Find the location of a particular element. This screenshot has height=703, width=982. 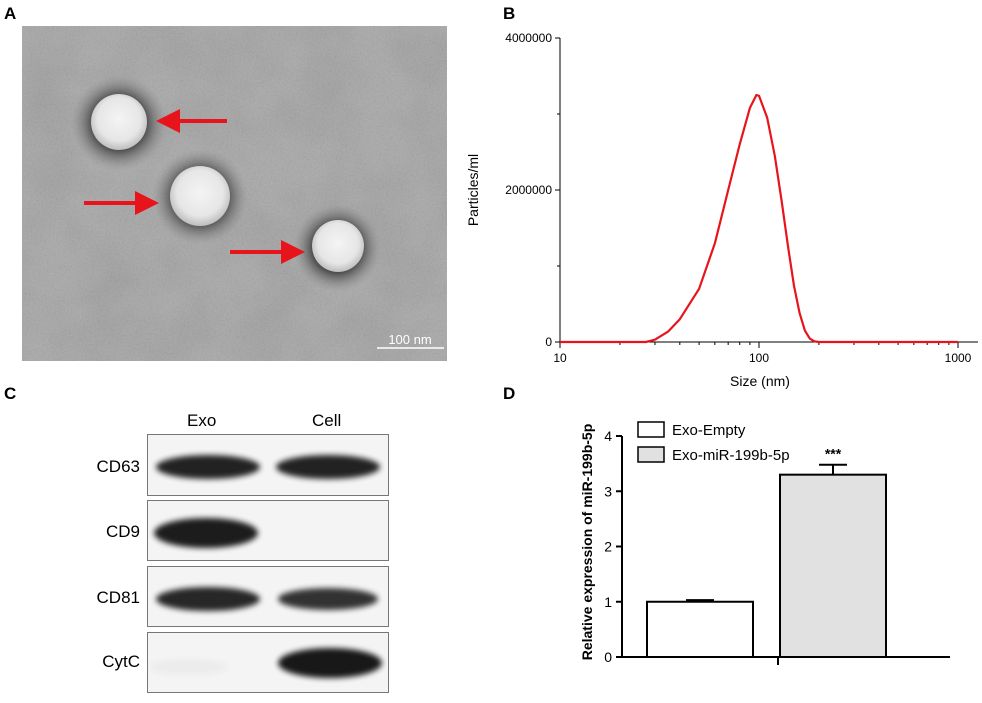

y-tick-label: 2000000 is located at coordinates (528, 190).